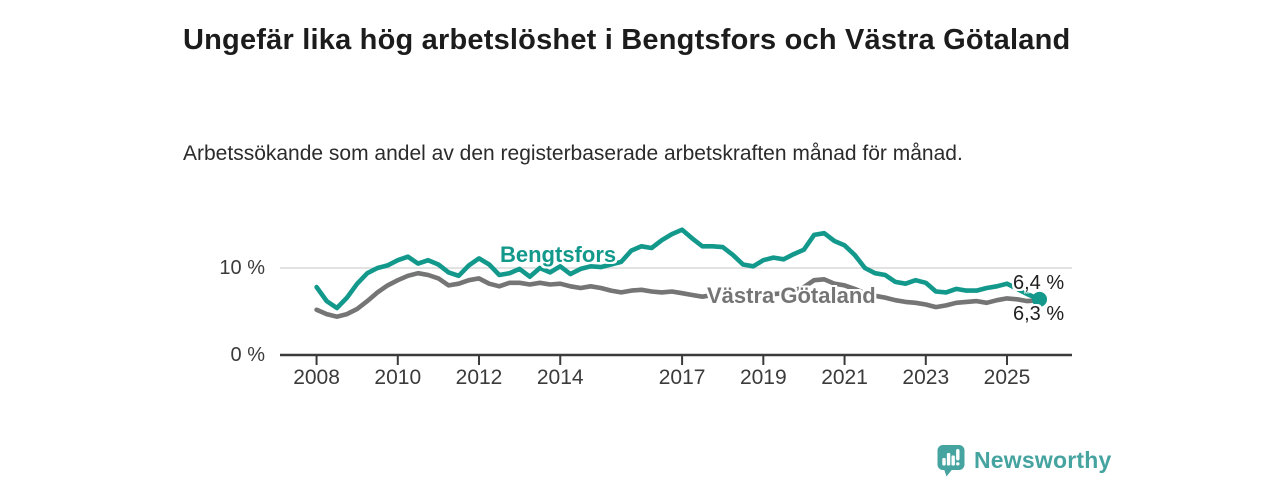 Image resolution: width=1280 pixels, height=480 pixels. What do you see at coordinates (242, 268) in the screenshot?
I see `y-axis-label: 10 %` at bounding box center [242, 268].